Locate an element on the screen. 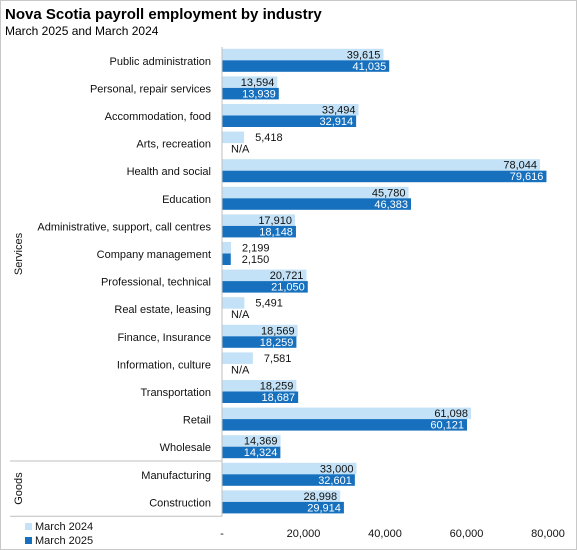 This screenshot has height=550, width=577. legend-label: March 2025 is located at coordinates (64, 541).